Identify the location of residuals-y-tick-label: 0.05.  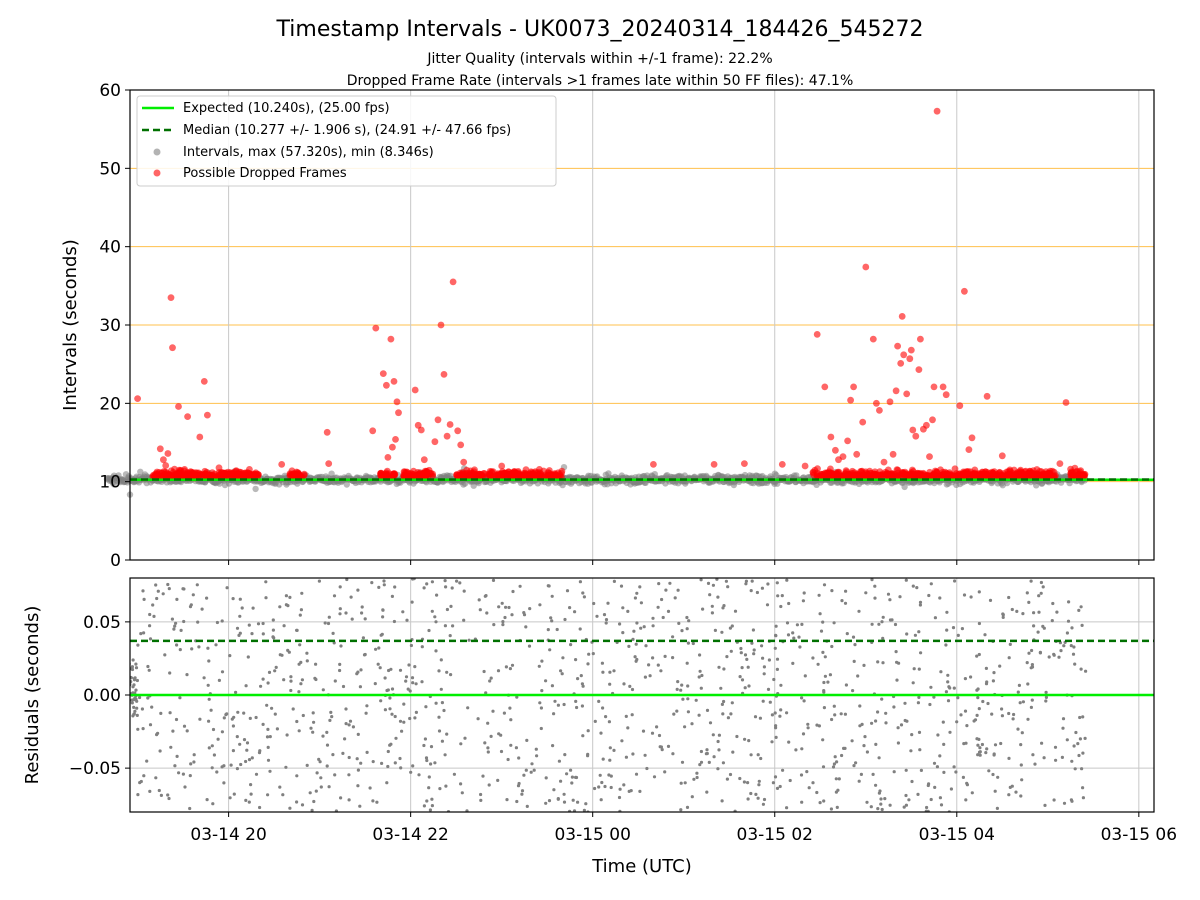
(102, 623).